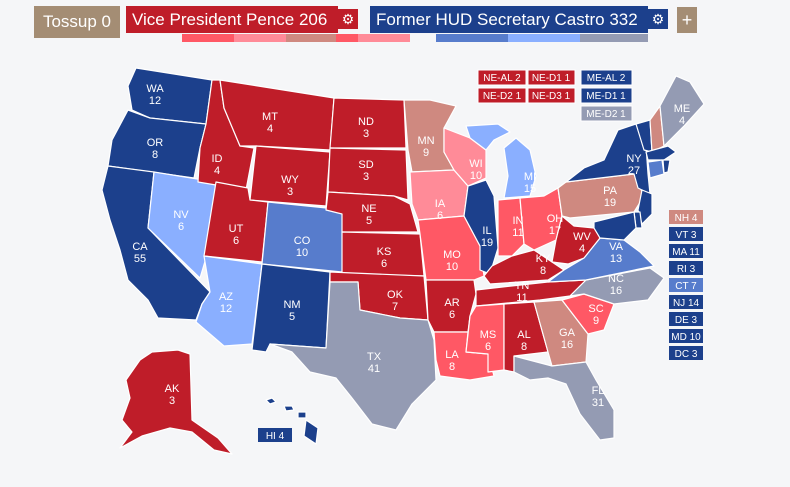 The height and width of the screenshot is (487, 790). What do you see at coordinates (440, 210) in the screenshot?
I see `state-label-ia: IA 6` at bounding box center [440, 210].